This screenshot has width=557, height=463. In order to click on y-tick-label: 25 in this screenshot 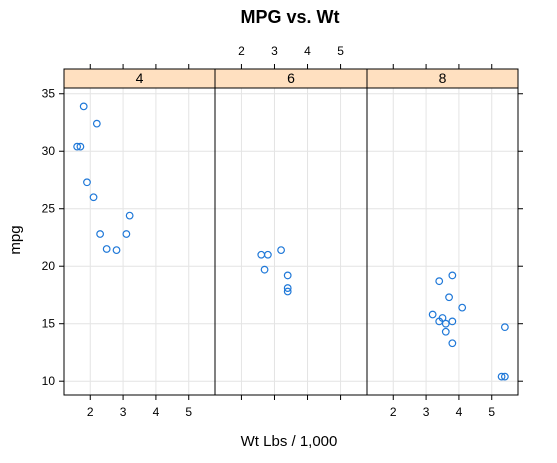, I will do `click(49, 209)`.